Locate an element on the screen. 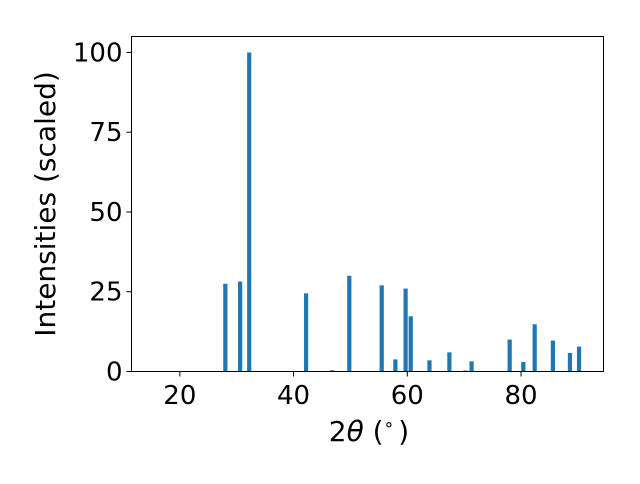 The image size is (640, 484). theta-symbol: θ is located at coordinates (355, 431).